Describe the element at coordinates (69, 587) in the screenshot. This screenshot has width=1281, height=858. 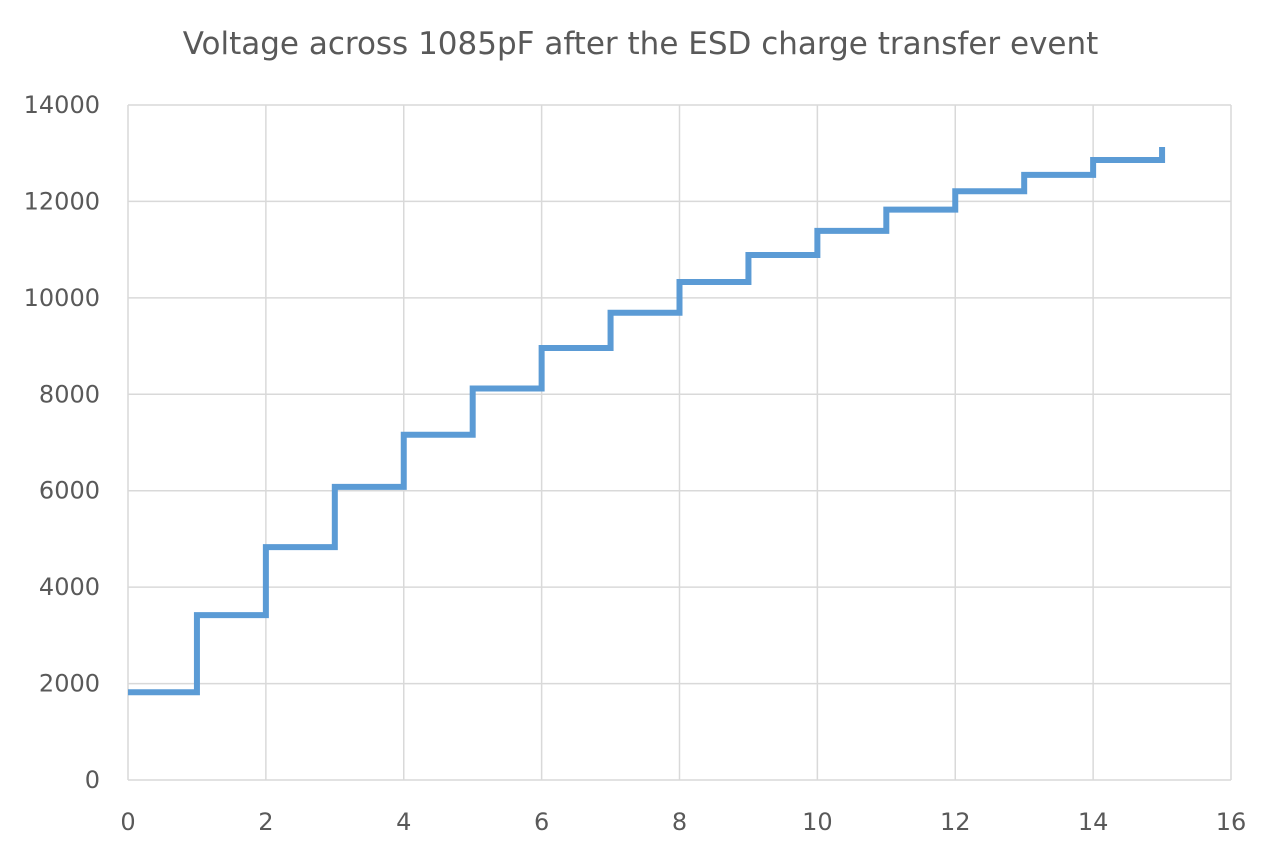
I see `y-tick-label: 4000` at that location.